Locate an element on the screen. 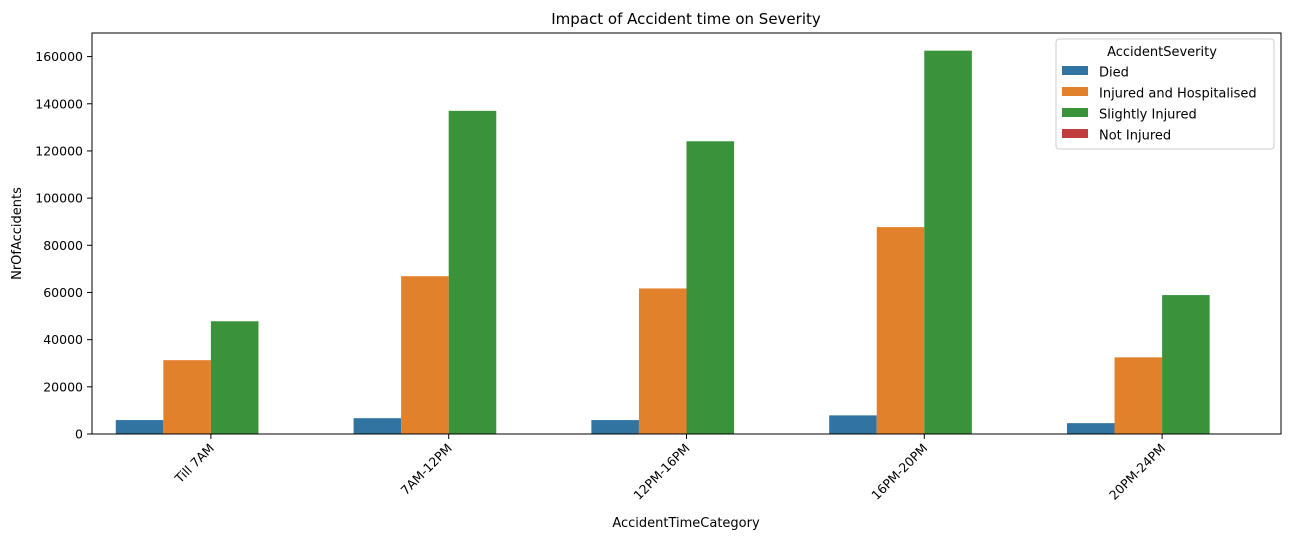 The width and height of the screenshot is (1289, 540). y-tick-label: 20000 is located at coordinates (63, 386).